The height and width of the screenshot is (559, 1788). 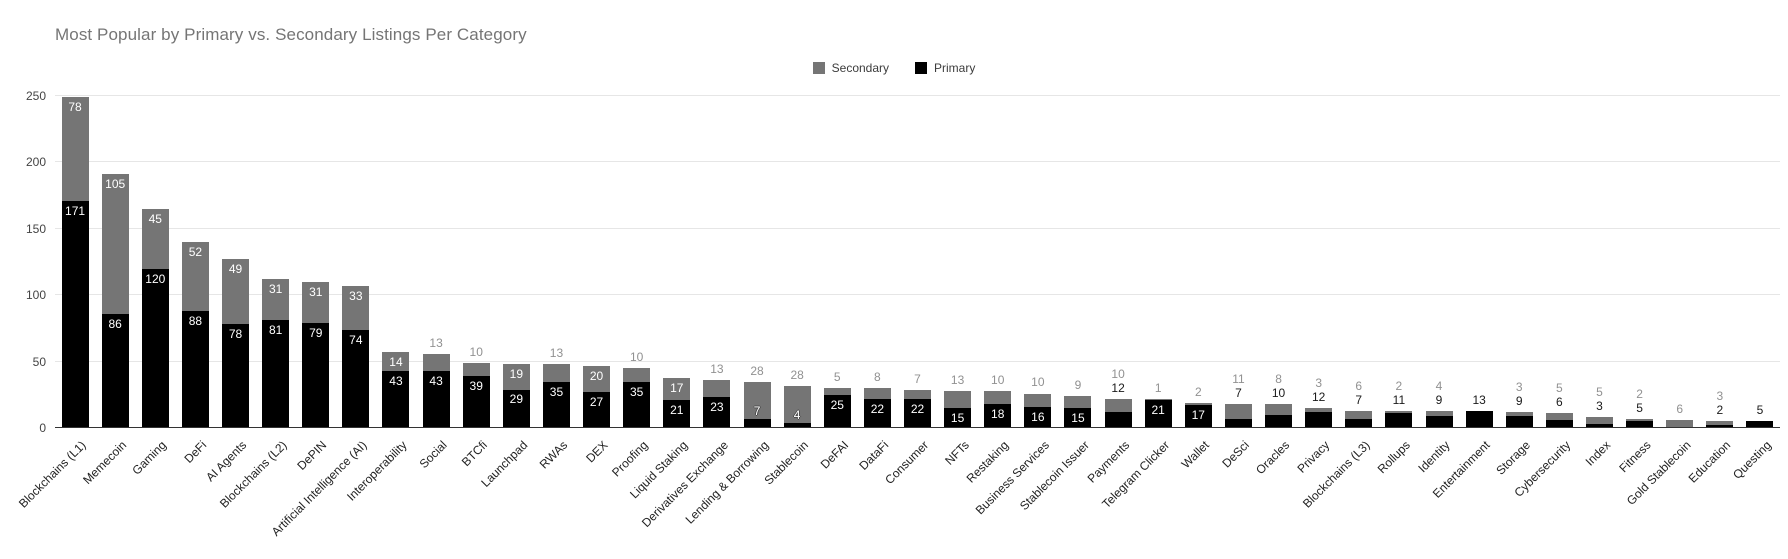 What do you see at coordinates (874, 455) in the screenshot?
I see `category-label: DataFi` at bounding box center [874, 455].